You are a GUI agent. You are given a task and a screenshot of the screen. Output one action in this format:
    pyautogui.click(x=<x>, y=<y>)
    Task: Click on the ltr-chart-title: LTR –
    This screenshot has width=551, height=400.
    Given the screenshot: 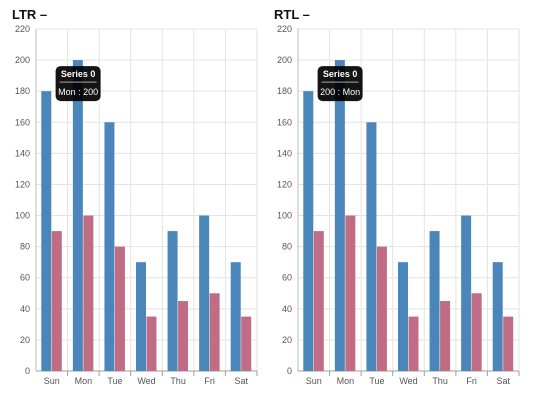 What is the action you would take?
    pyautogui.click(x=30, y=14)
    